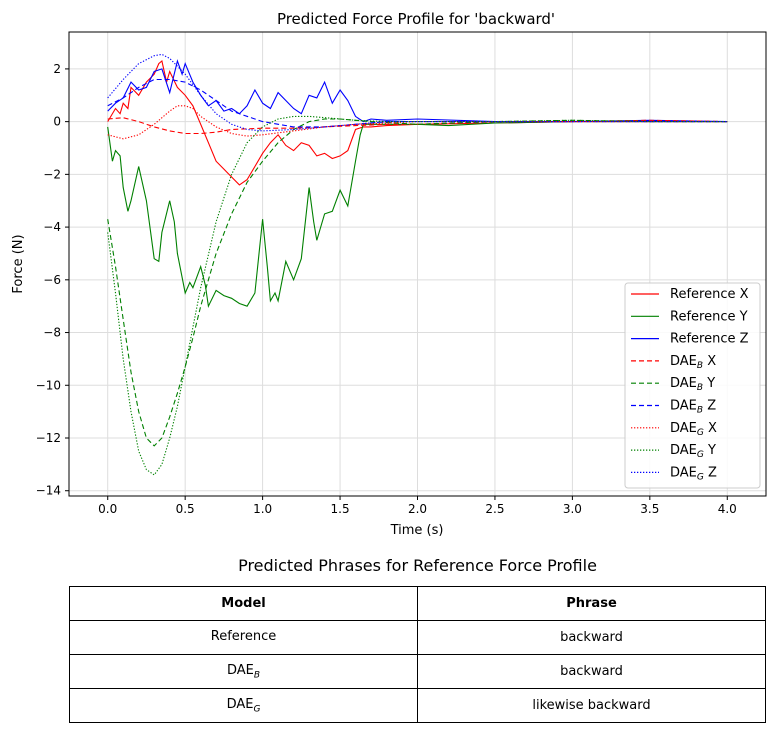 The image size is (776, 735). I want to click on y-tick-label: −2, so click(52, 174).